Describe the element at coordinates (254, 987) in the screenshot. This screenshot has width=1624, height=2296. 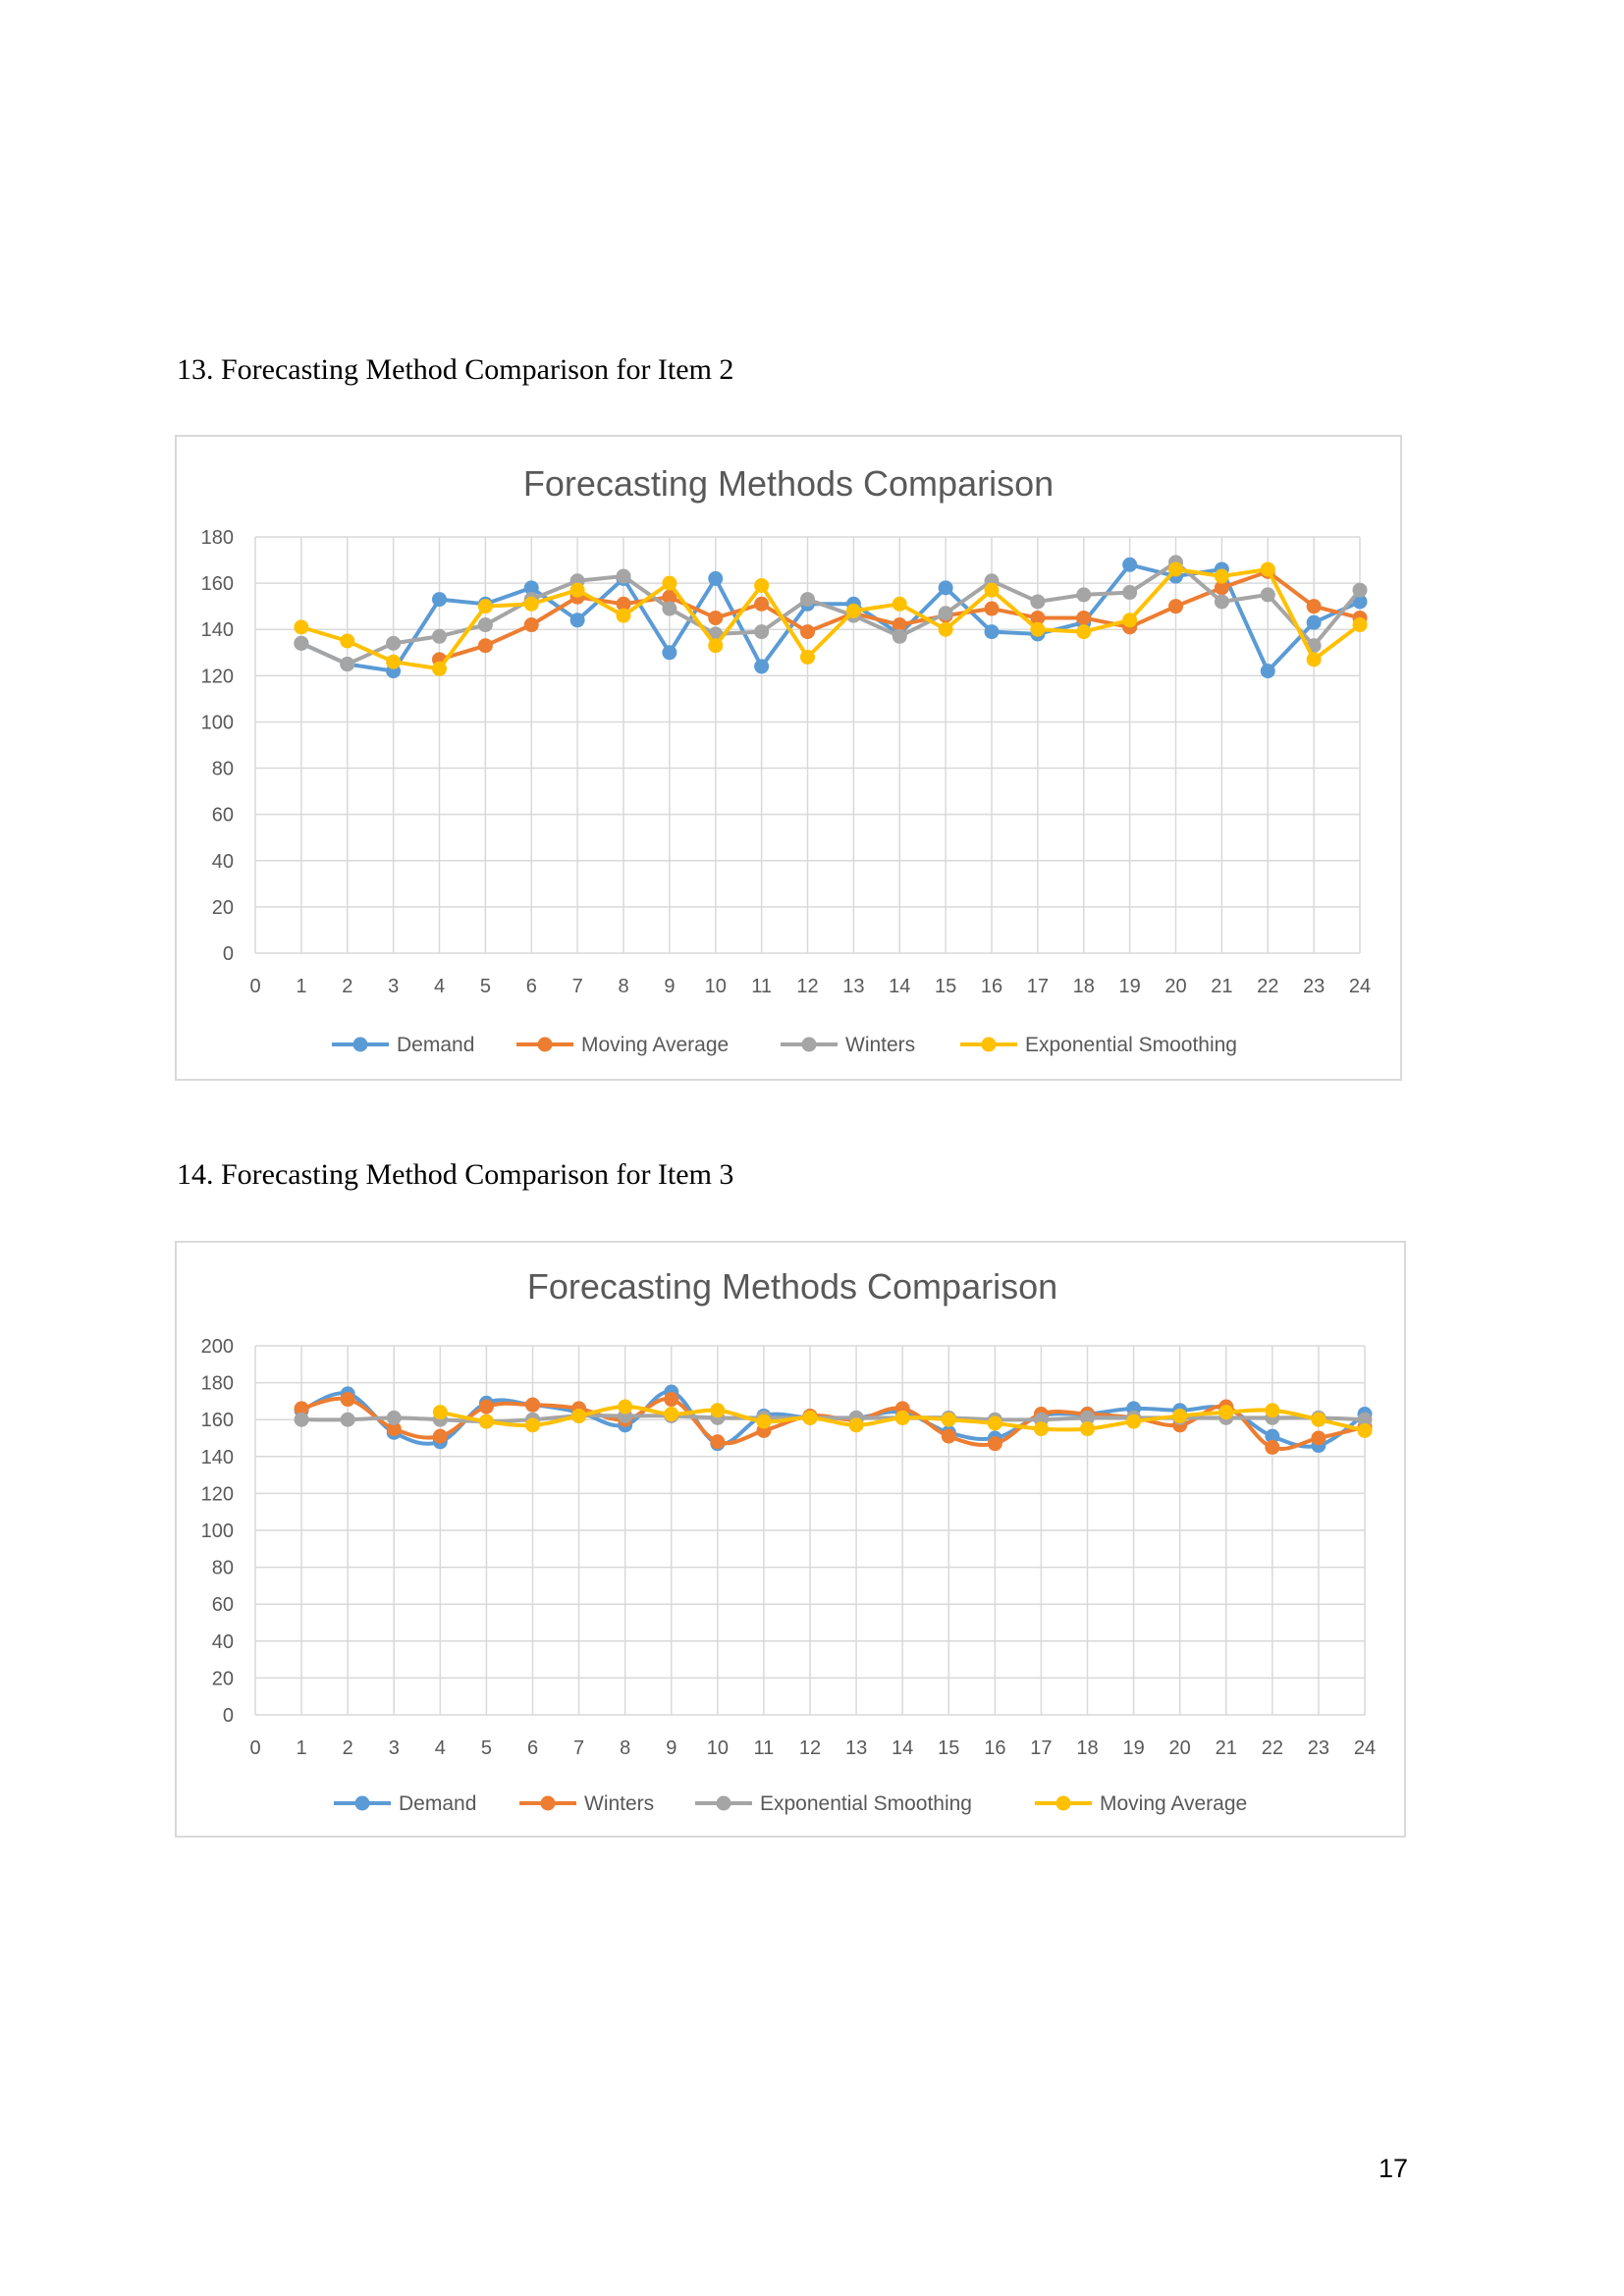
I see `chart1-x-tick-label: 0` at that location.